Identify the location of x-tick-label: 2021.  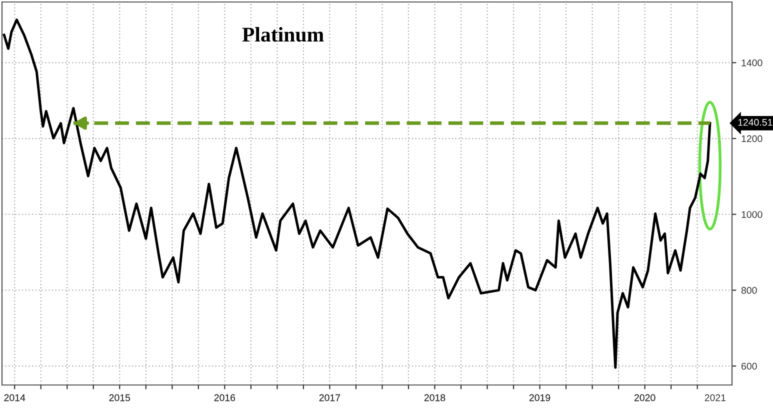
(715, 398).